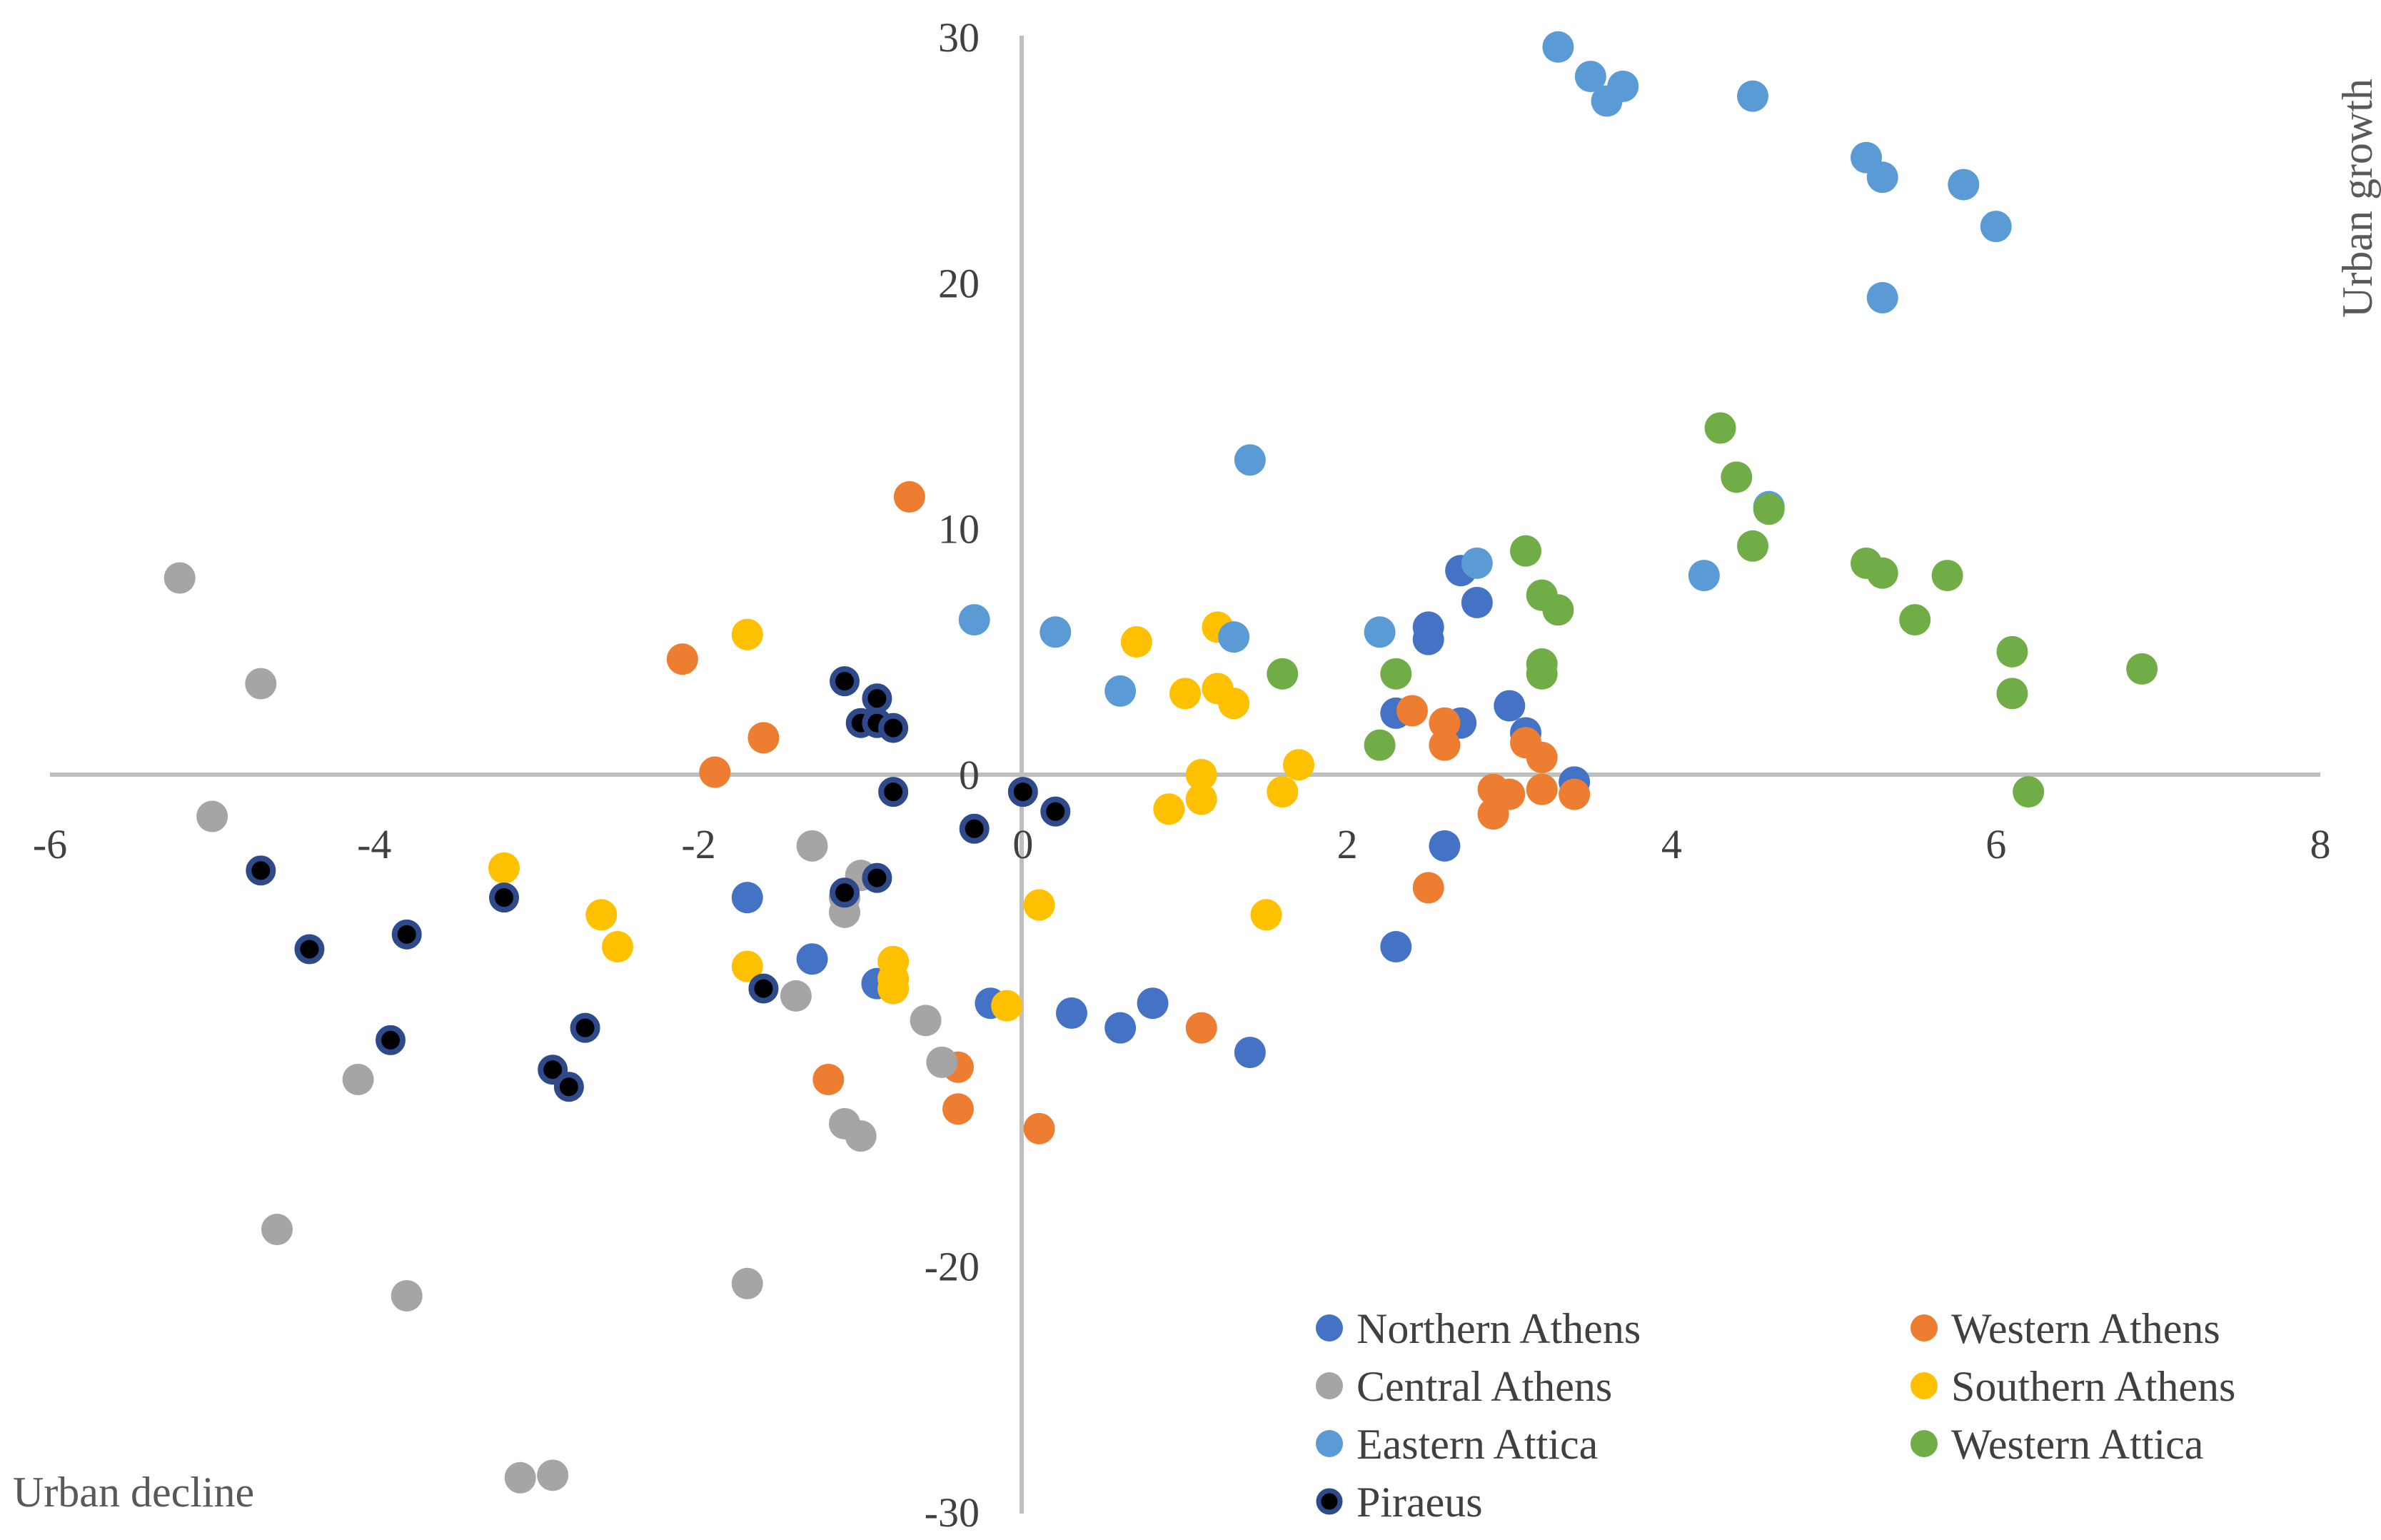 This screenshot has width=2381, height=1540. I want to click on y-tick-label: 20, so click(959, 283).